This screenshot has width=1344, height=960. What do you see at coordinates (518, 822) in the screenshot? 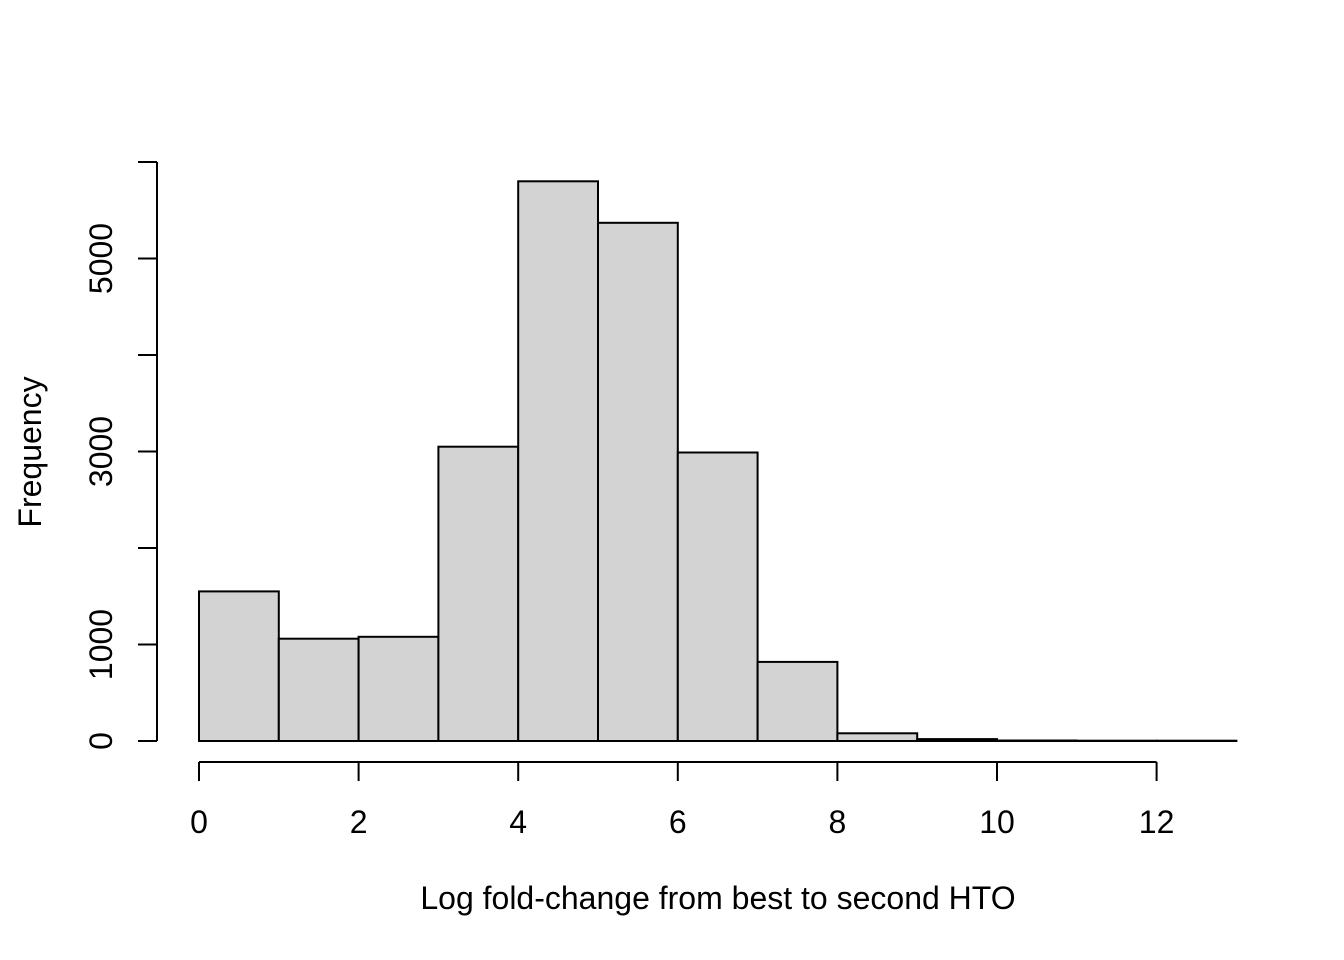
I see `x-tick-label: 4` at bounding box center [518, 822].